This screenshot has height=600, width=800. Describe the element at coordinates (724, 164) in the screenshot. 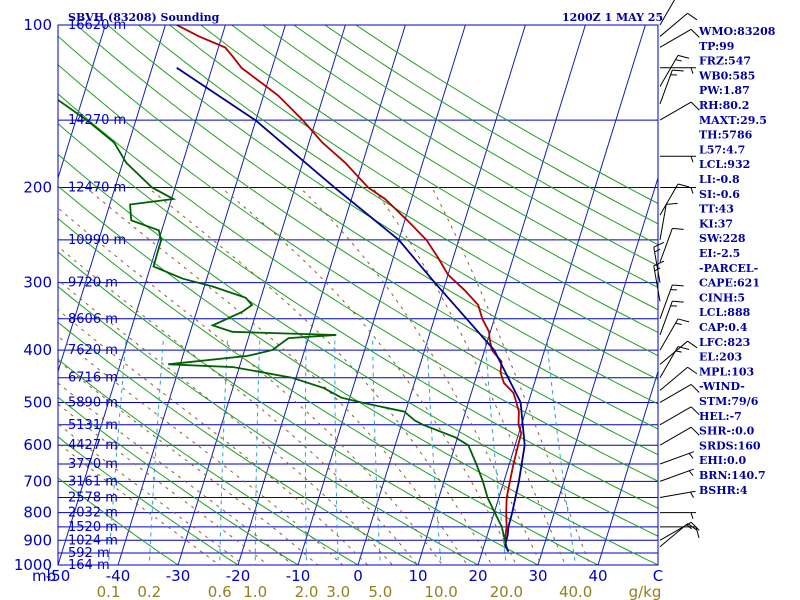

I see `index-value: LCL:932` at that location.